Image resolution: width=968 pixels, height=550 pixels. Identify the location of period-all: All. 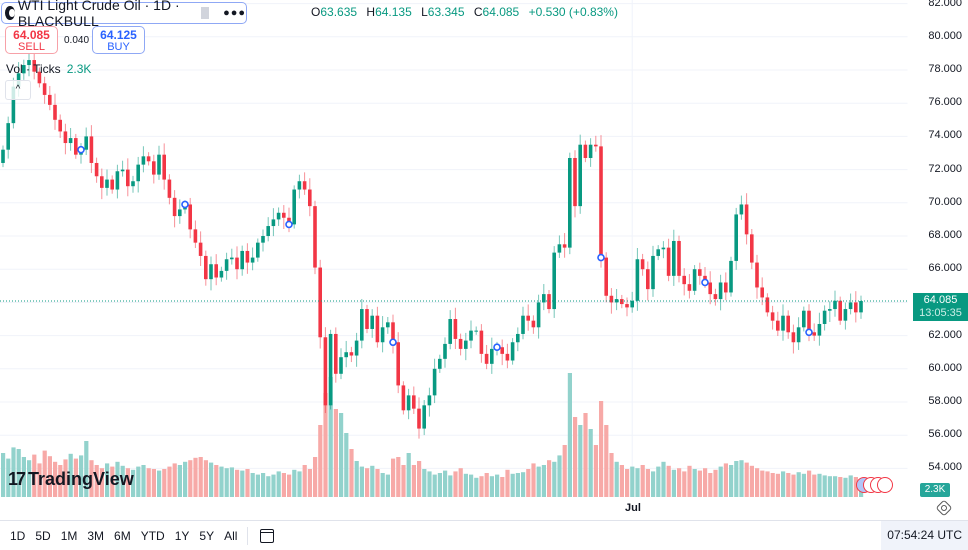
(231, 535).